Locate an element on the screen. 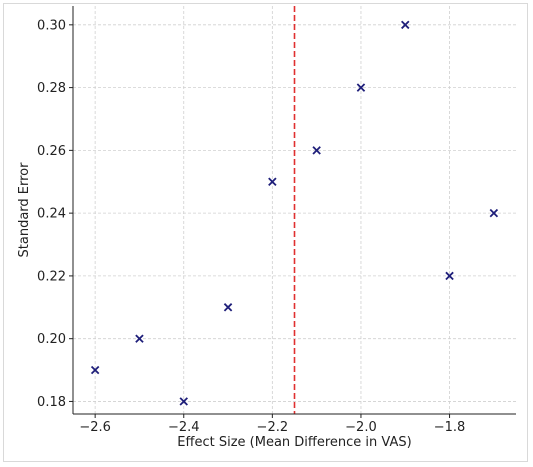 The image size is (533, 467). x-tick-label: −2.2 is located at coordinates (273, 427).